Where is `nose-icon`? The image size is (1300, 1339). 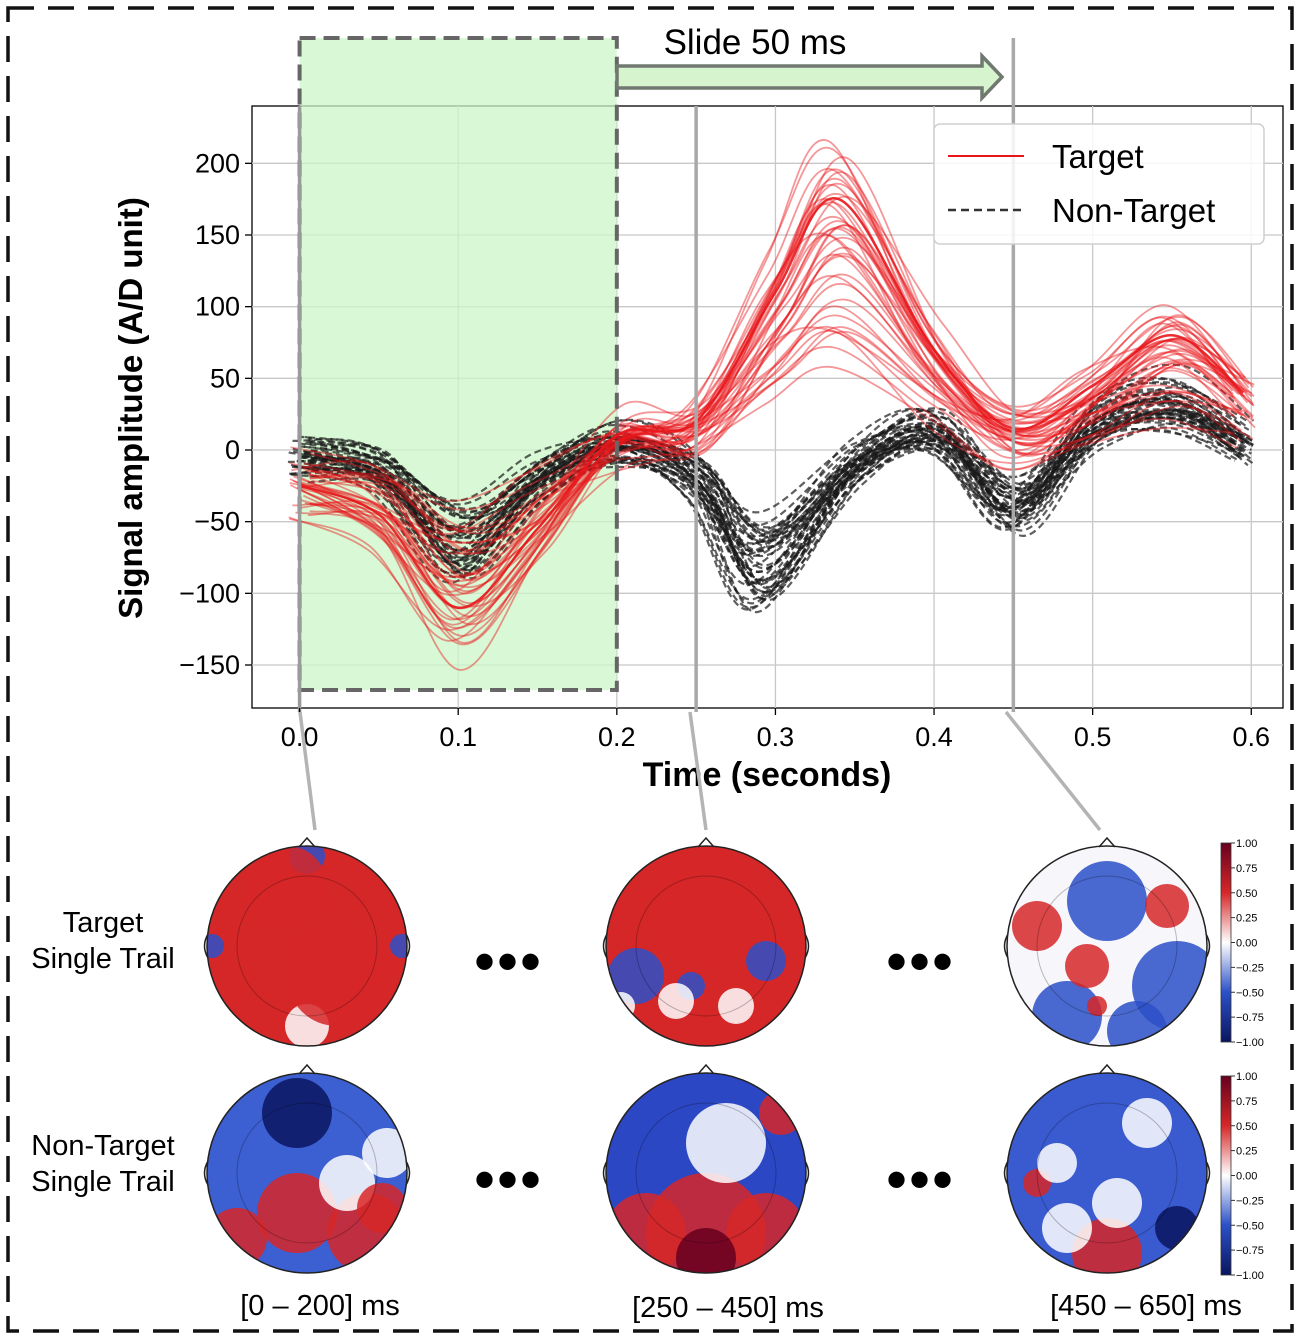 nose-icon is located at coordinates (1107, 842).